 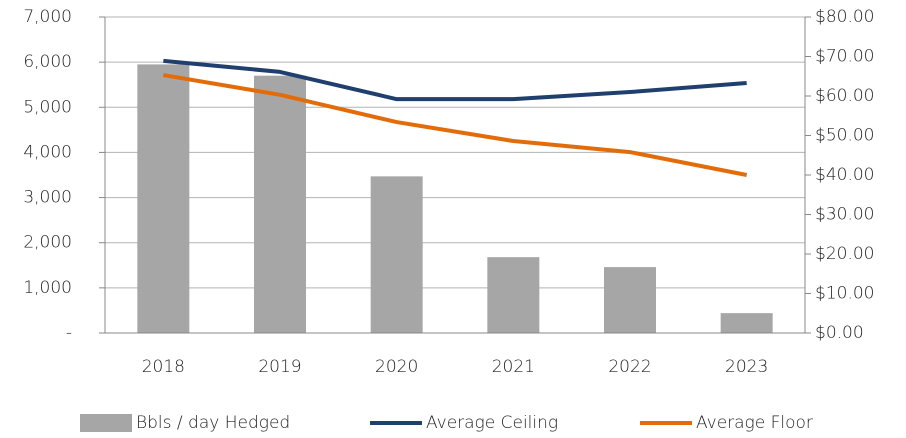 I want to click on x-tick-label: 2021, so click(x=513, y=367).